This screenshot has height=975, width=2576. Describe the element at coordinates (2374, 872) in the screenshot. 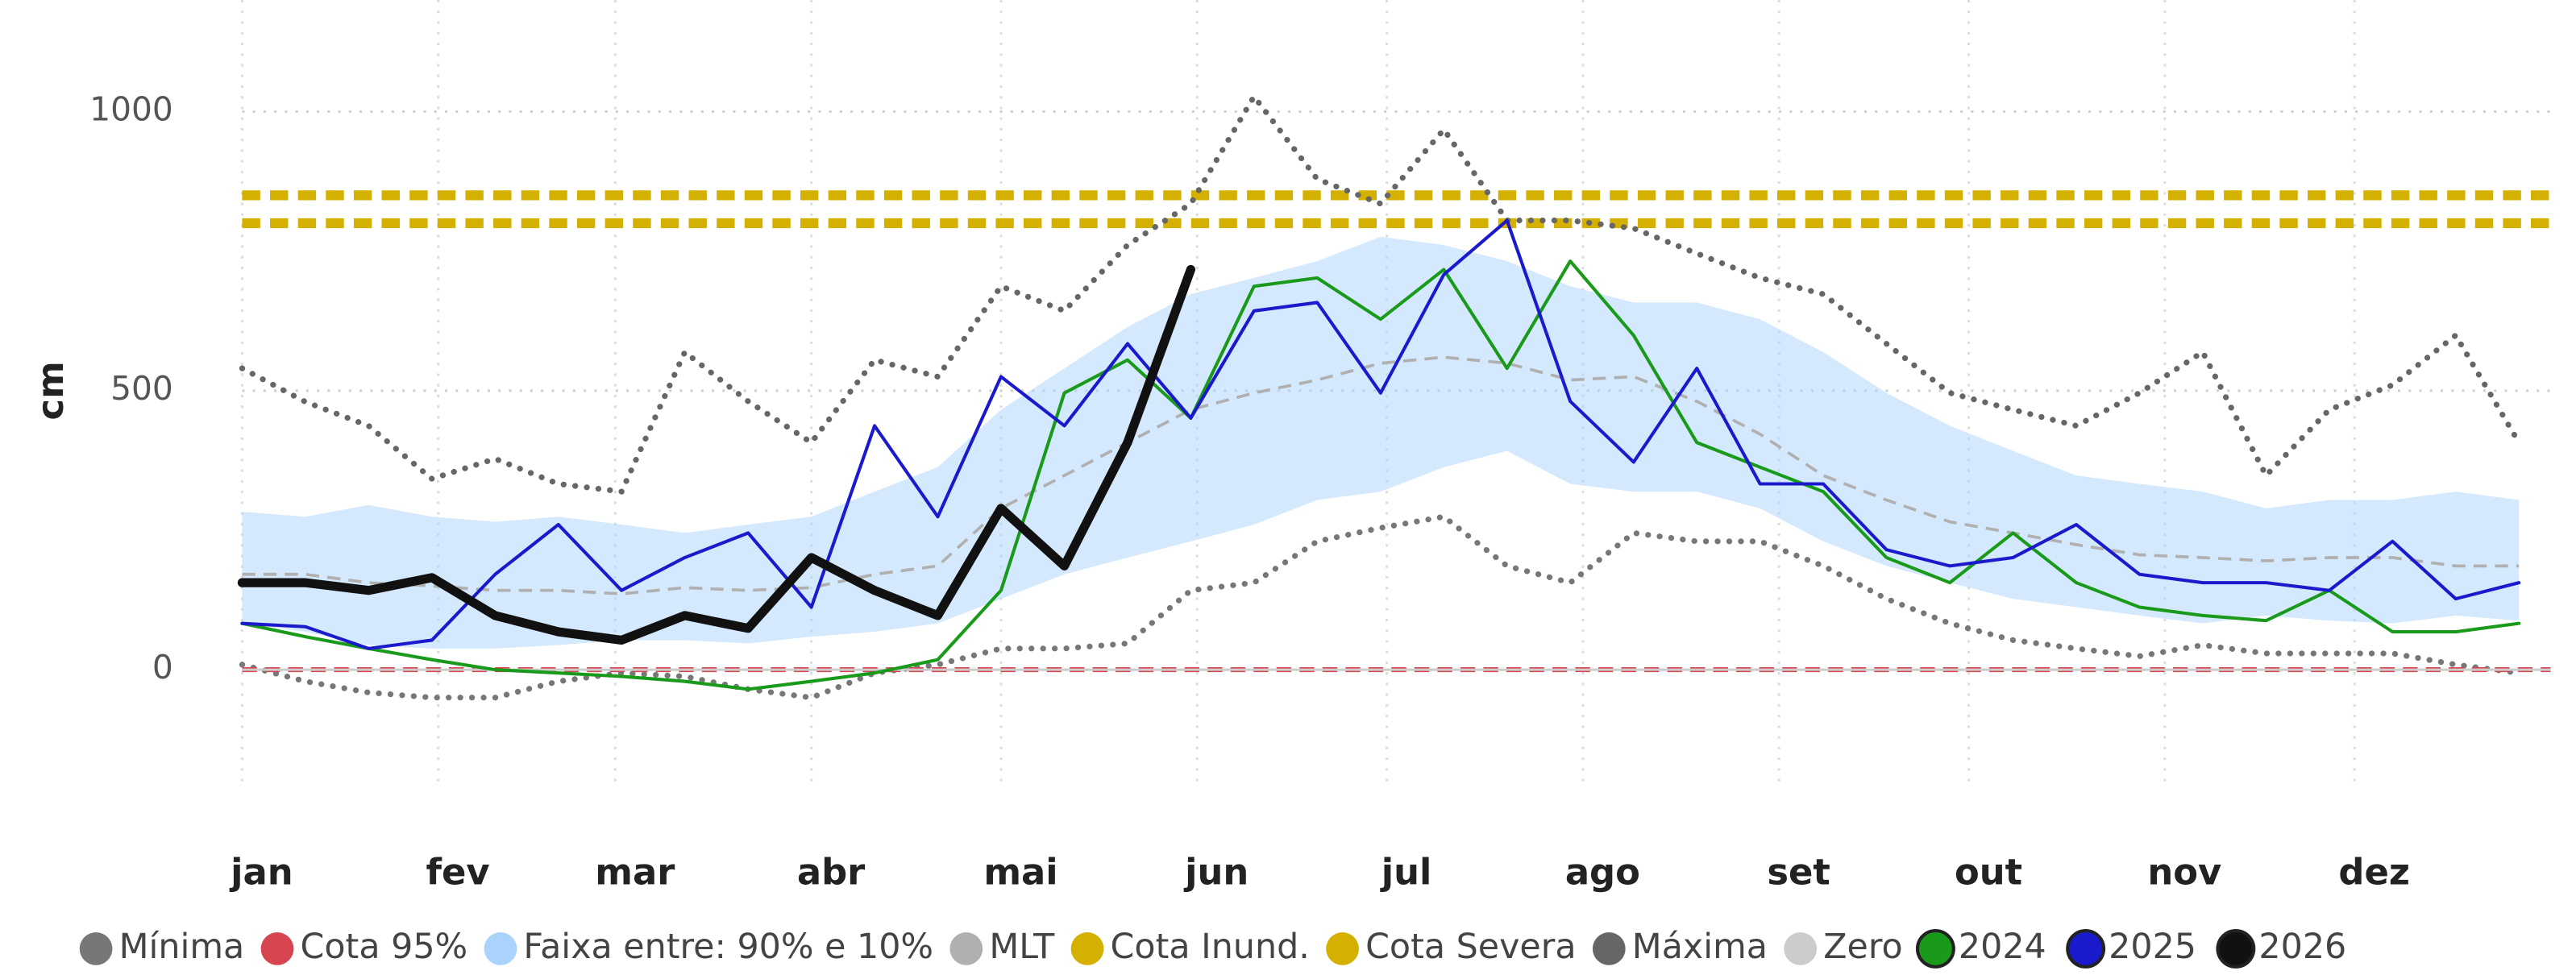

I see `x-tick-label: dez` at that location.